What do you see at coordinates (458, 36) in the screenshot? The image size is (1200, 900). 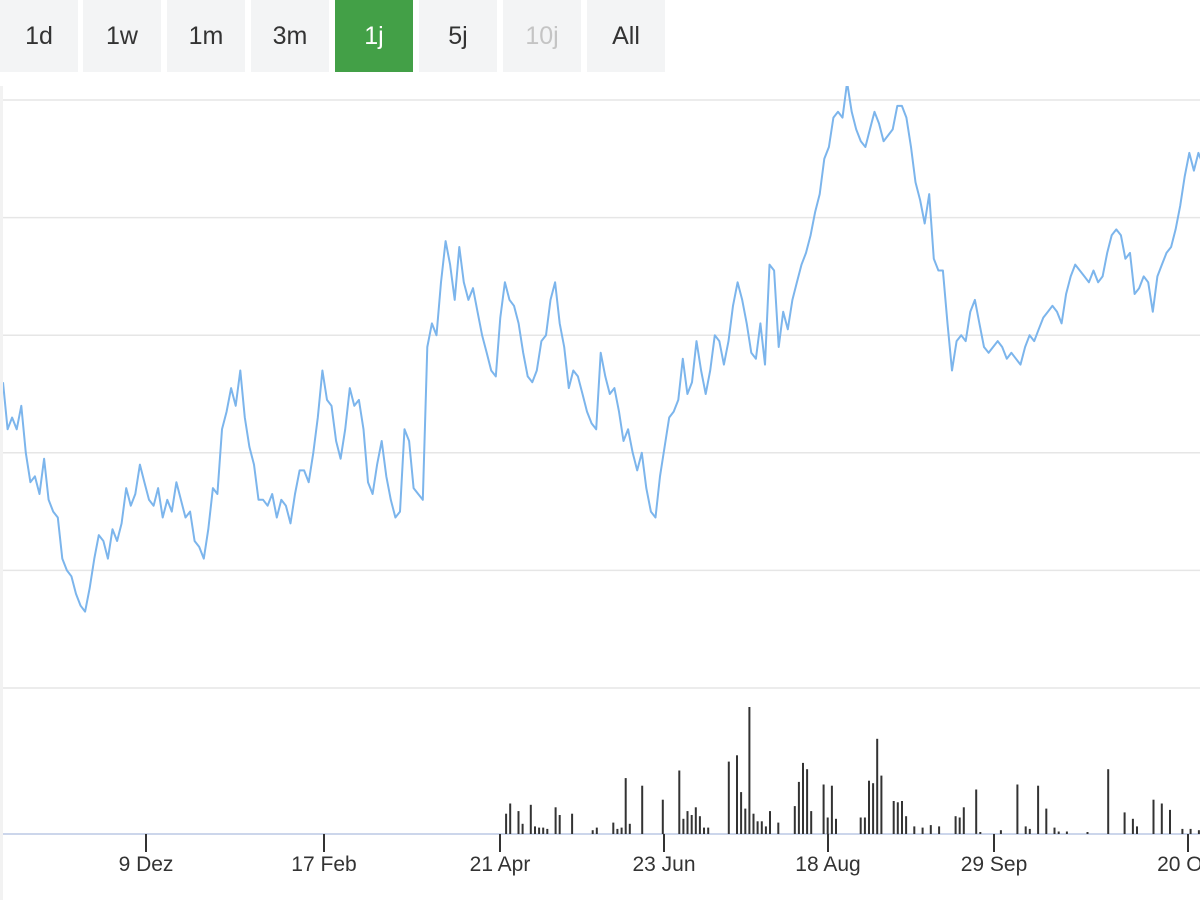 I see `range-button-5j: 5j` at bounding box center [458, 36].